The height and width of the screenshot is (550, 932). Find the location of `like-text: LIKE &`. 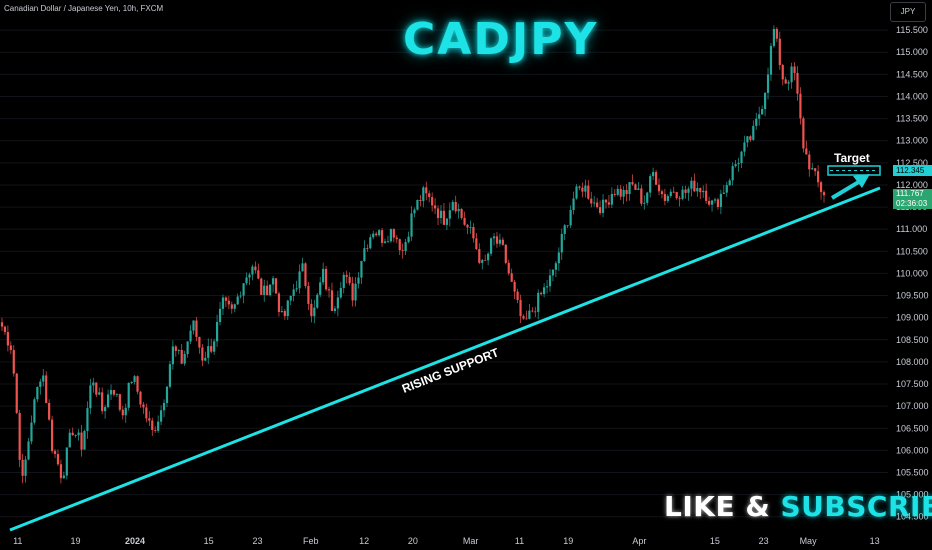

like-text: LIKE & is located at coordinates (722, 506).